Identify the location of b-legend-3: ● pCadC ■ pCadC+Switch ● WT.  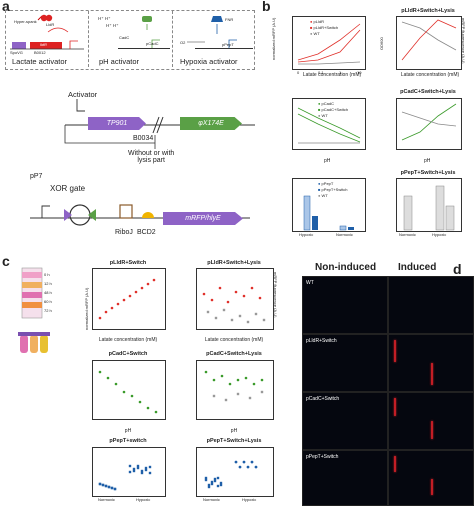
(333, 109).